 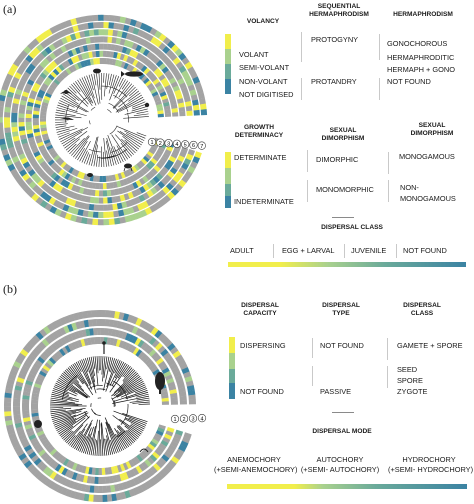 I want to click on volancy-swatch-blue, so click(x=228, y=86).